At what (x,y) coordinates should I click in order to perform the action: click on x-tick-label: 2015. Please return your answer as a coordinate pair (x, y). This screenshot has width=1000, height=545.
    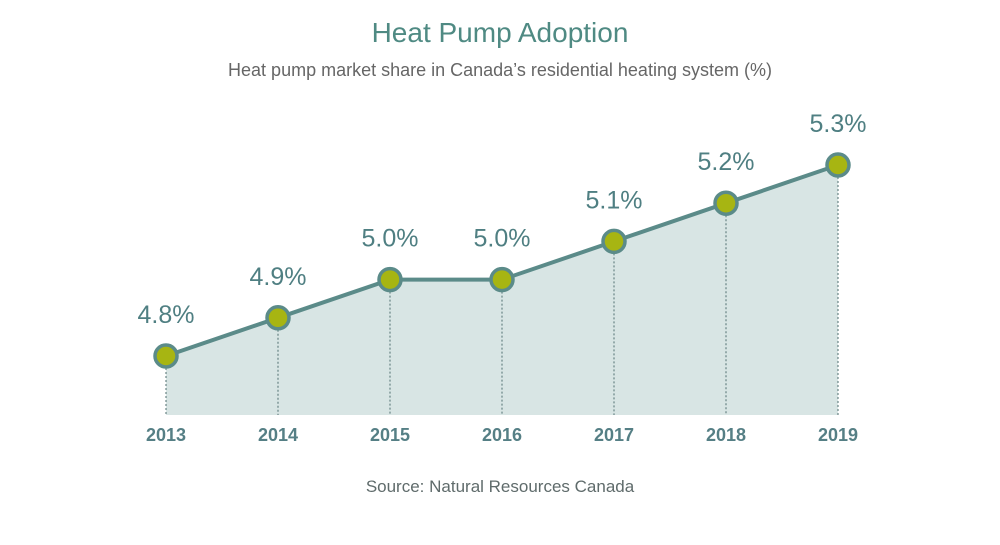
    Looking at the image, I should click on (390, 435).